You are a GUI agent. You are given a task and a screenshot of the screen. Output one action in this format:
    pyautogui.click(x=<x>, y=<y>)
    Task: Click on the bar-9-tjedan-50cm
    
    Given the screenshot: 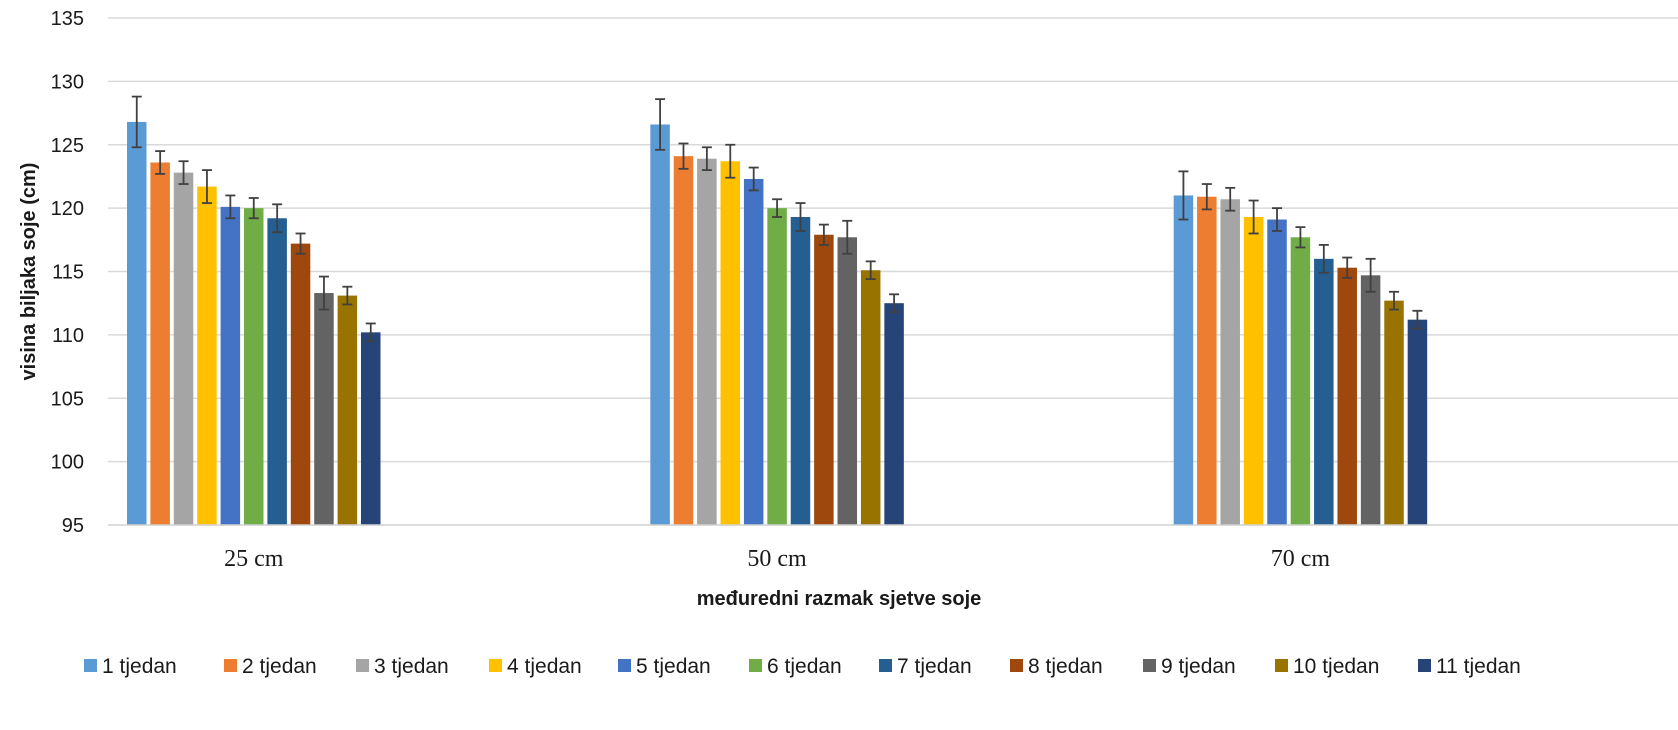 What is the action you would take?
    pyautogui.click(x=847, y=381)
    